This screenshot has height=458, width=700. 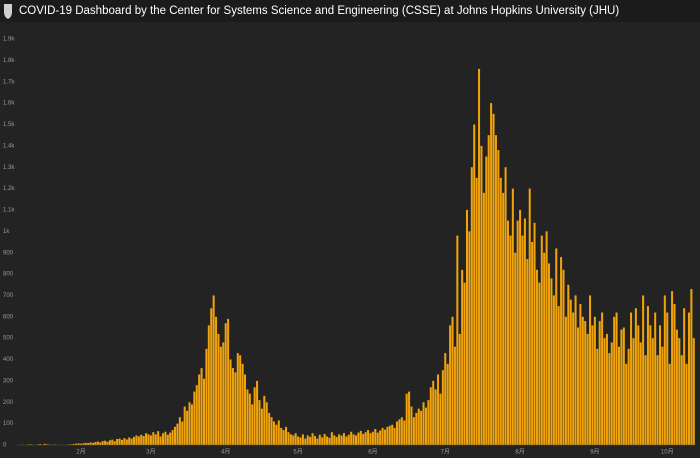 What do you see at coordinates (297, 452) in the screenshot?
I see `x-tick-label: 5月` at bounding box center [297, 452].